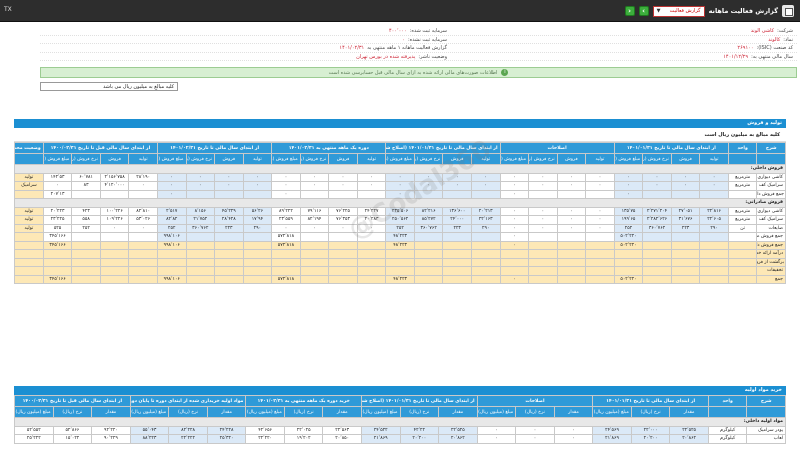 This screenshot has width=800, height=450. I want to click on unit-cell: کیلوگرم, so click(727, 439).